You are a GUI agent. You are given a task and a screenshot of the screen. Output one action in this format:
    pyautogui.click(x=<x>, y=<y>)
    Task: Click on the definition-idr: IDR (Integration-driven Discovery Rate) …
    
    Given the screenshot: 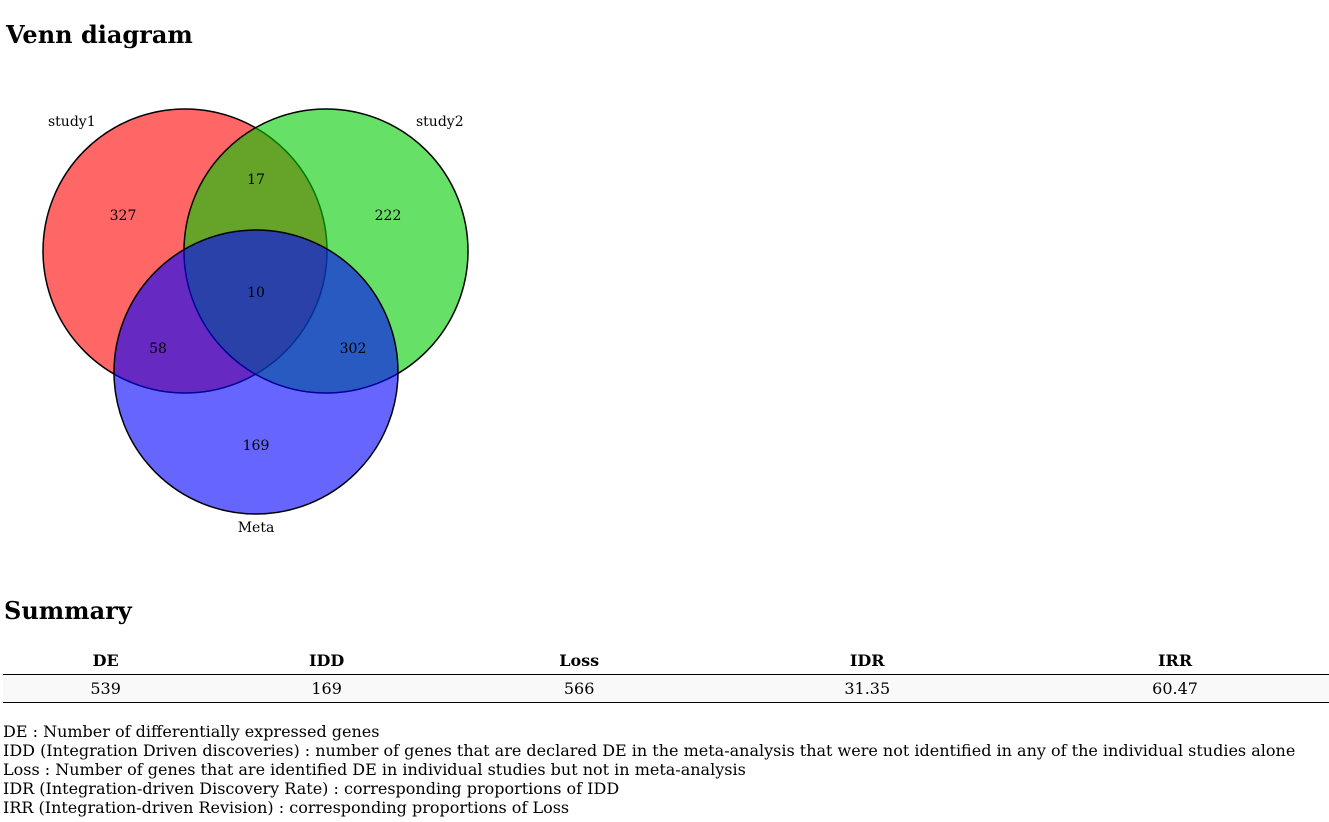 What is the action you would take?
    pyautogui.click(x=311, y=788)
    